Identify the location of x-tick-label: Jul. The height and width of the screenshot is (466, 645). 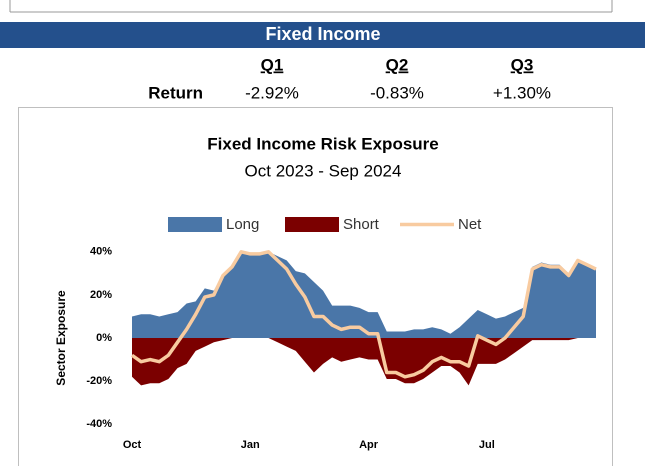
(487, 445).